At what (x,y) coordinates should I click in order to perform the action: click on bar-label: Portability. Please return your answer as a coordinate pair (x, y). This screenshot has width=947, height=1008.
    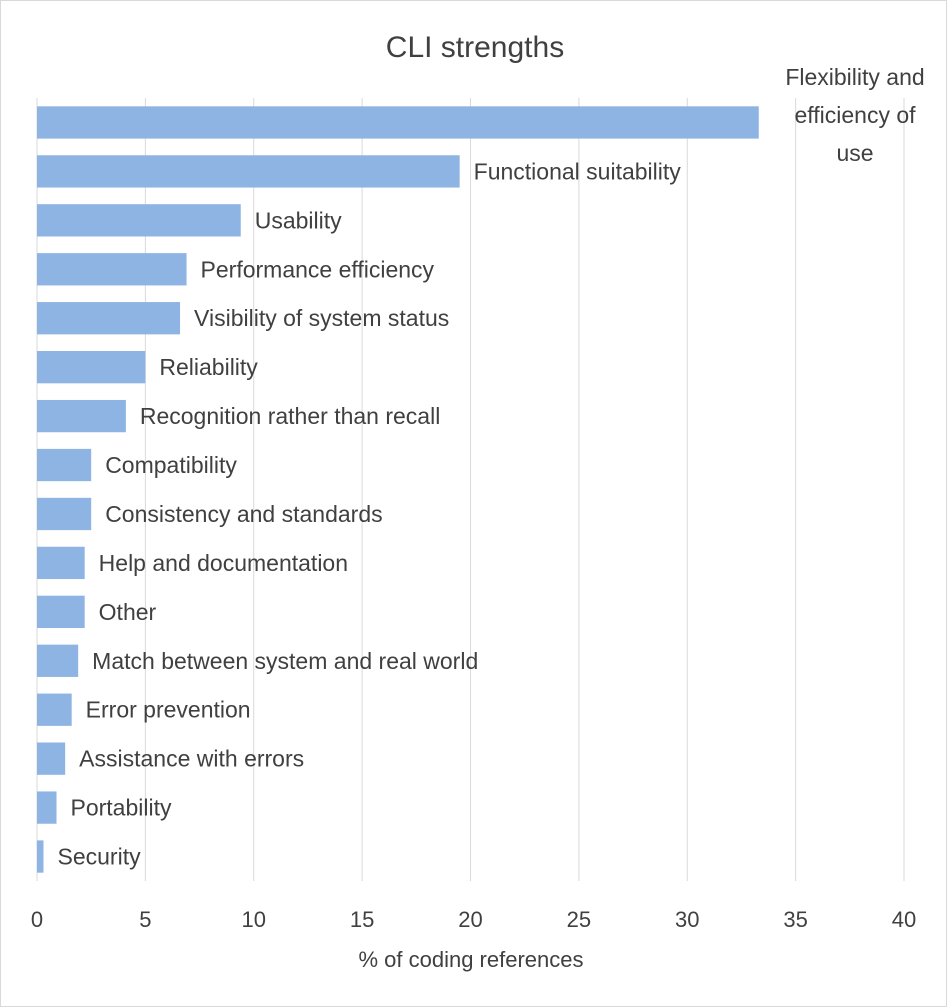
    Looking at the image, I should click on (121, 808).